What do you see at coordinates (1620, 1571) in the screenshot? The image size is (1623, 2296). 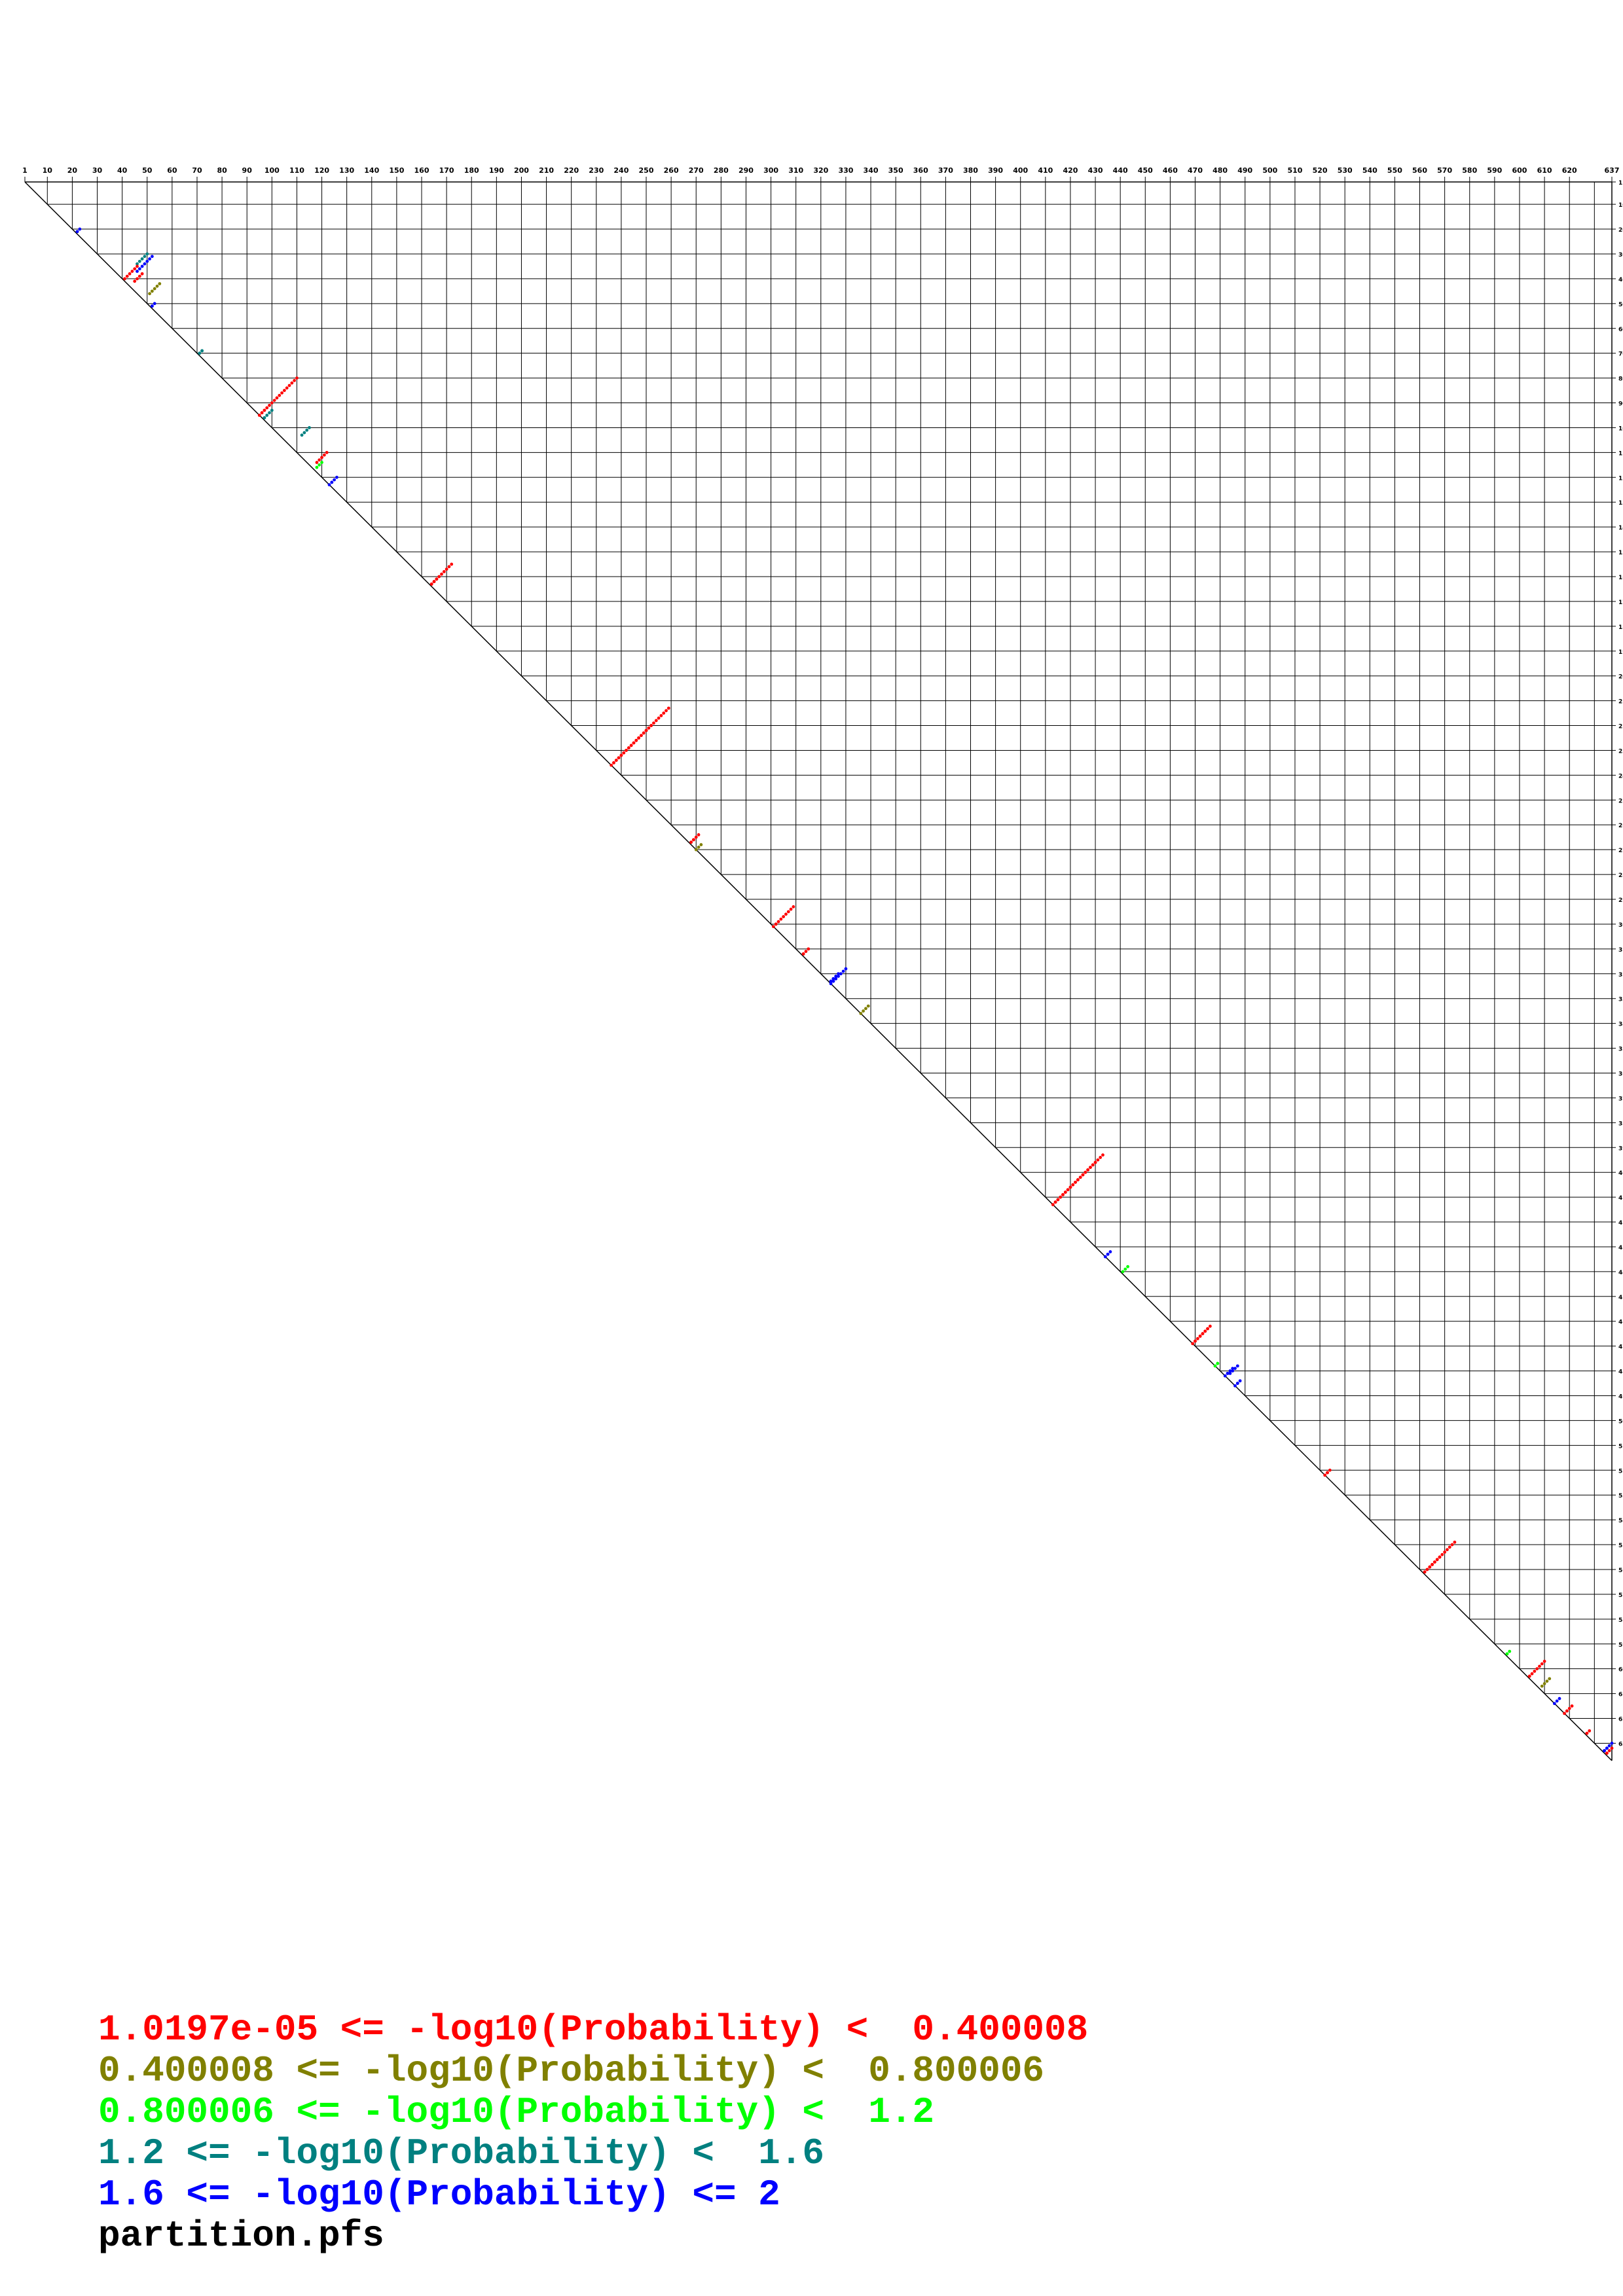 I see `y-tick-label: 560` at bounding box center [1620, 1571].